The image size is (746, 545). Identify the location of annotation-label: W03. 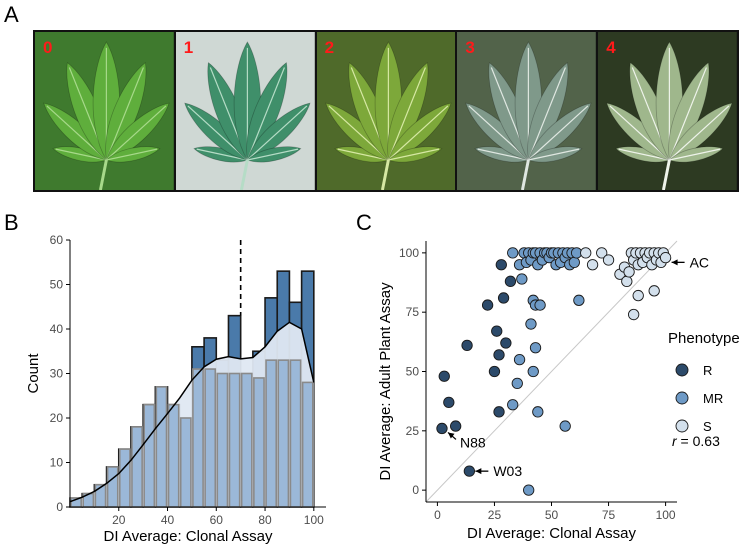
(507, 471).